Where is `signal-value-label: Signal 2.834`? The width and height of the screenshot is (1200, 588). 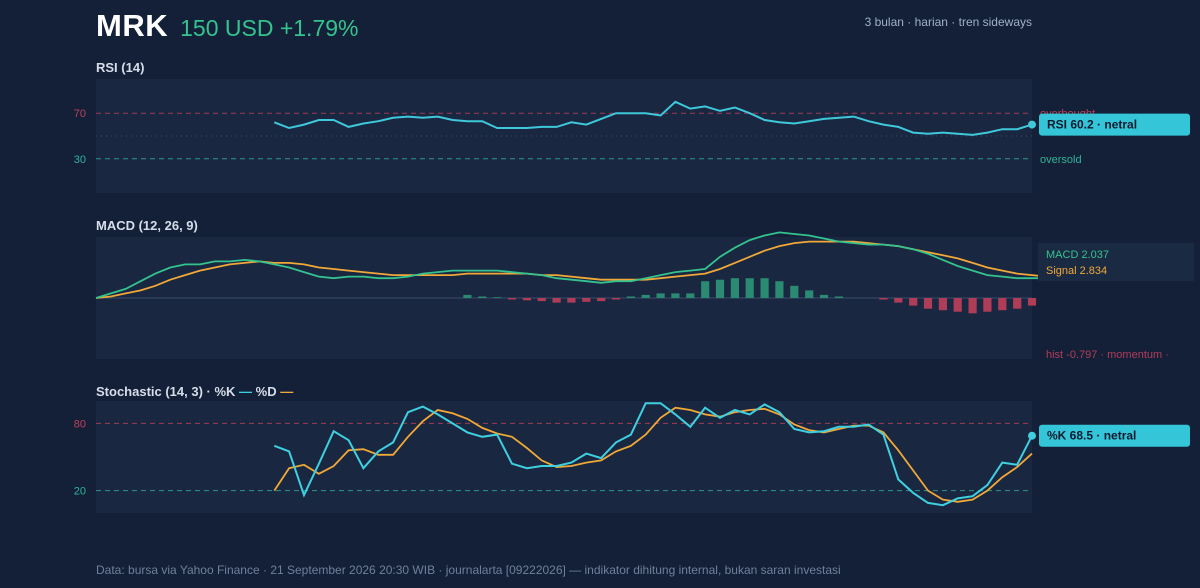 signal-value-label: Signal 2.834 is located at coordinates (1076, 271).